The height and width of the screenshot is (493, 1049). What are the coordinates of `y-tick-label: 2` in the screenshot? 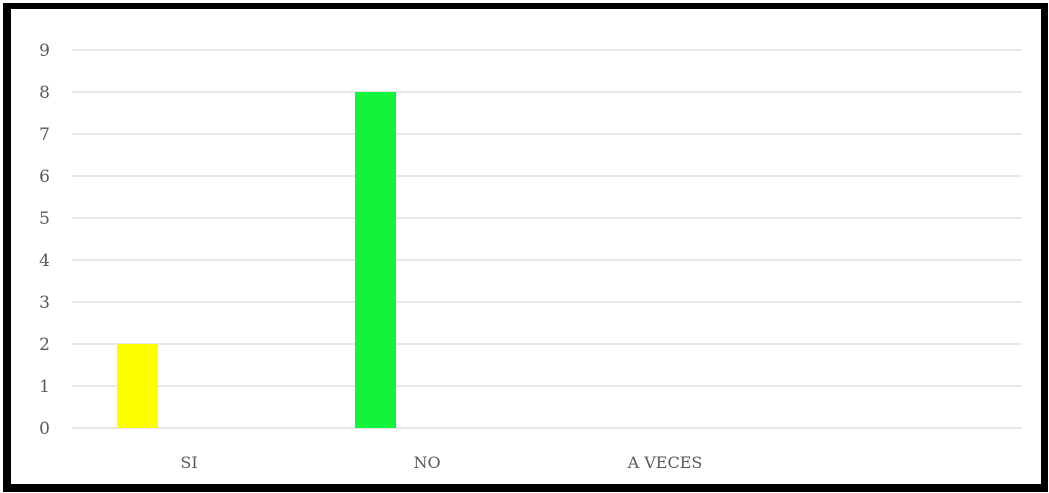 It's located at (44, 345).